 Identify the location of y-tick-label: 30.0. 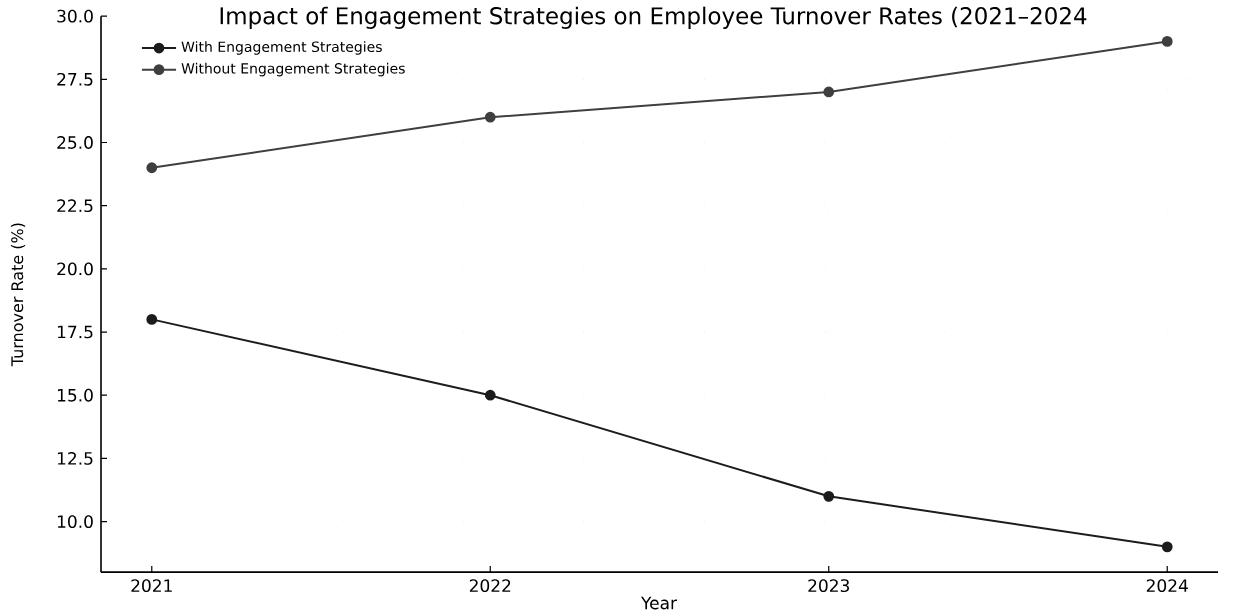
(75, 16).